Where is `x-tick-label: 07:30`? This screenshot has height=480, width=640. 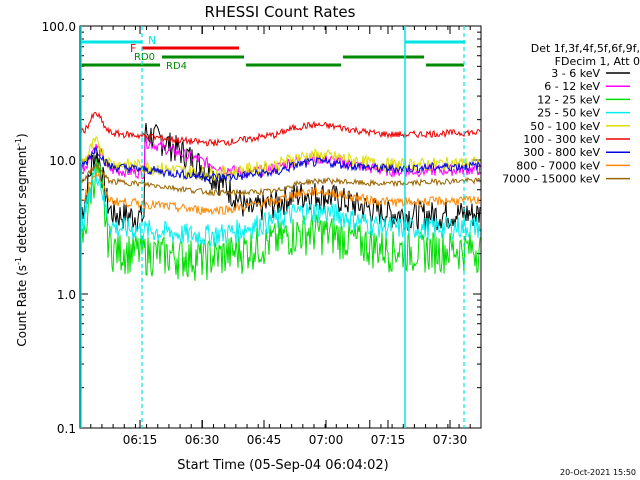 x-tick-label: 07:30 is located at coordinates (450, 440).